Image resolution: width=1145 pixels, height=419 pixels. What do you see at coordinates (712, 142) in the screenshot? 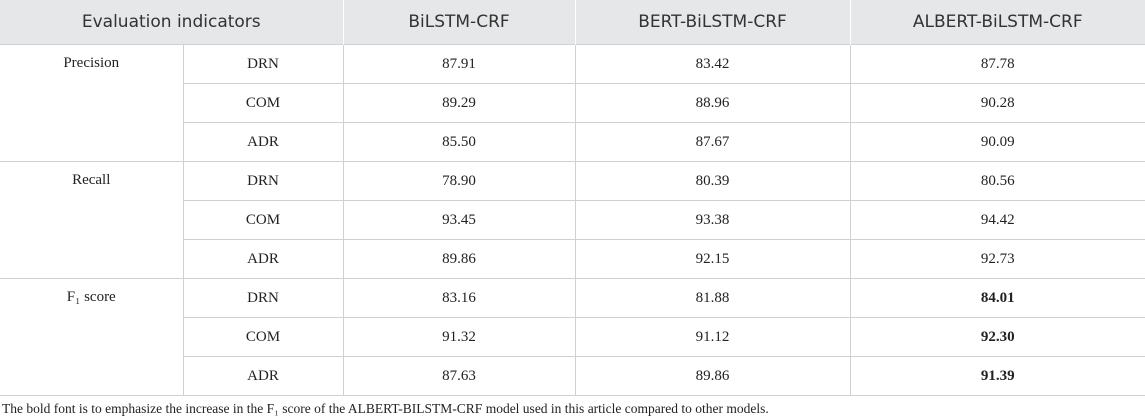
I see `value-cell: 87.67` at bounding box center [712, 142].